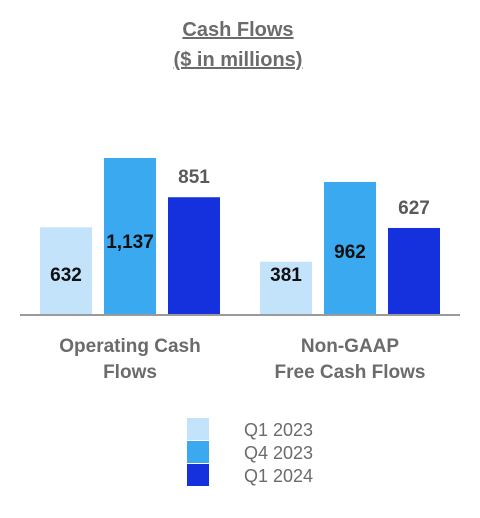 The height and width of the screenshot is (518, 480). Describe the element at coordinates (350, 252) in the screenshot. I see `value-label-q4-2023-cat-1: 962` at that location.